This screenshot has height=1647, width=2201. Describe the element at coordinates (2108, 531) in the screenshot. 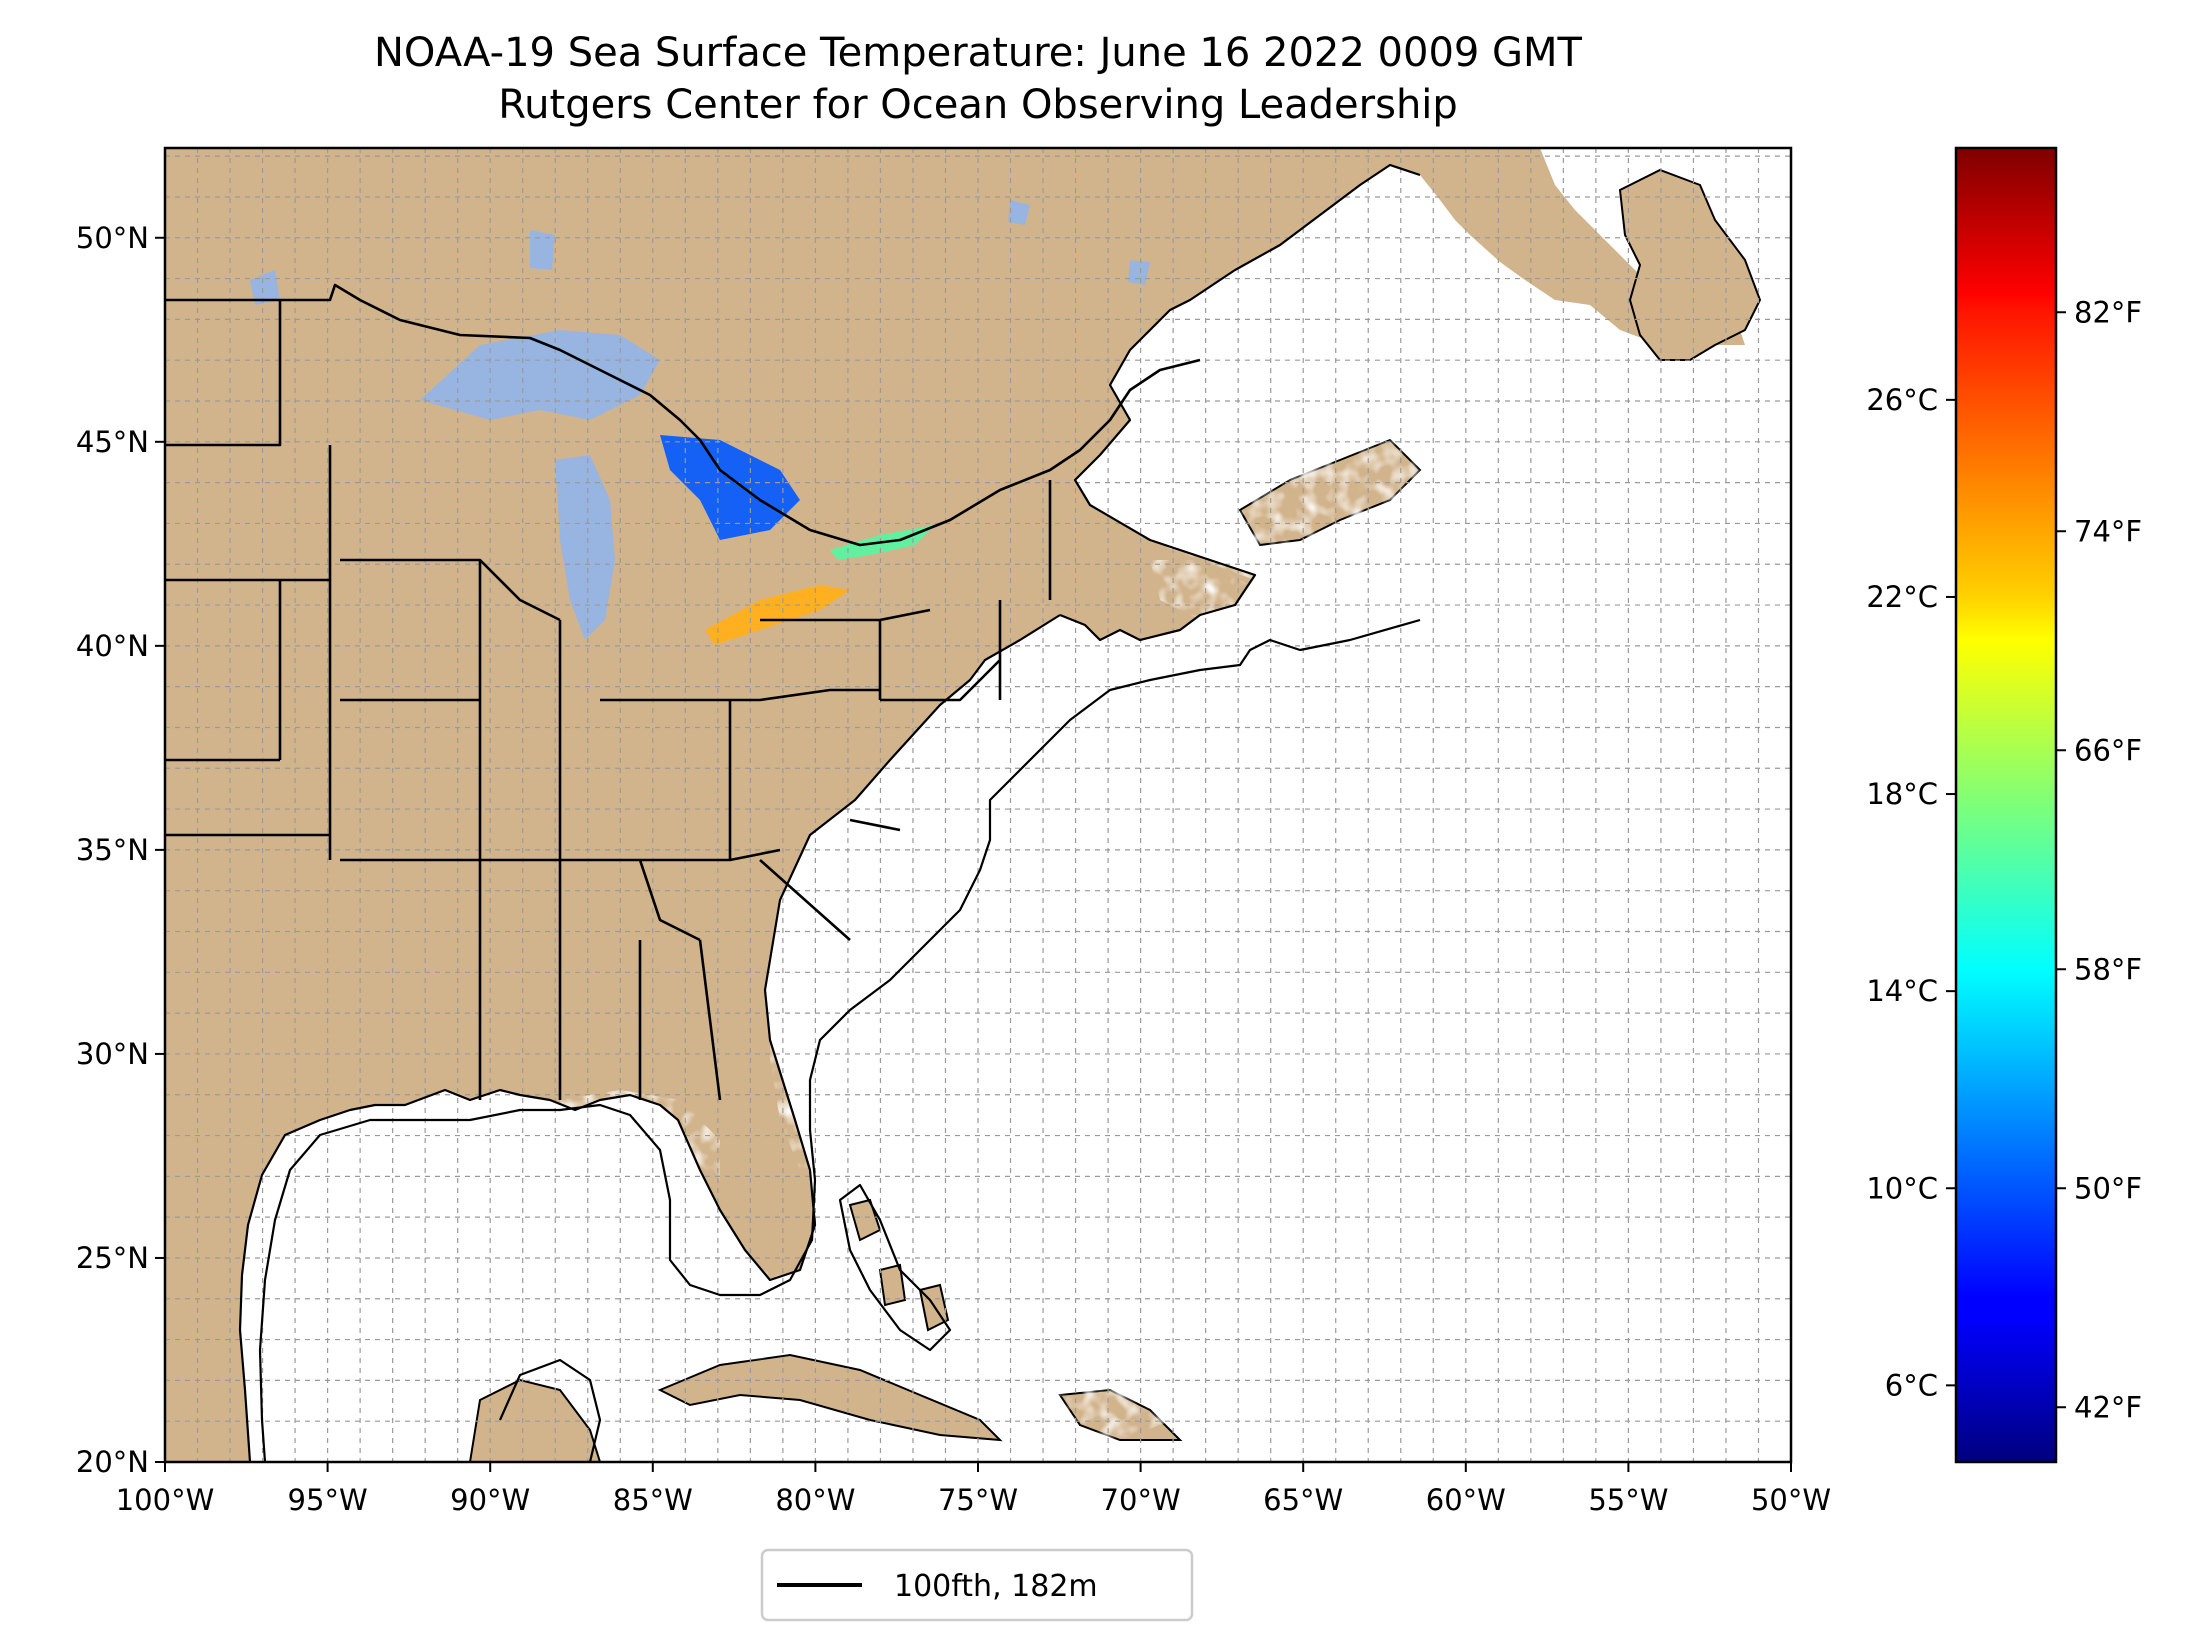

I see `colorbar-f-tick-label: 74°F` at that location.